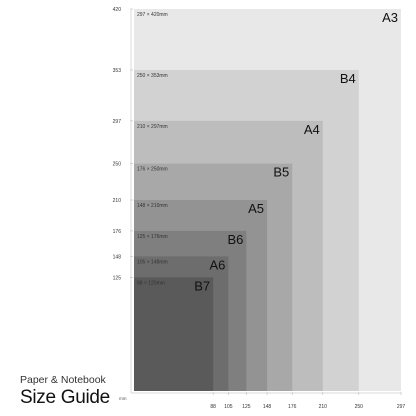 This screenshot has height=416, width=416. What do you see at coordinates (267, 407) in the screenshot?
I see `width-tick-a5: 148` at bounding box center [267, 407].